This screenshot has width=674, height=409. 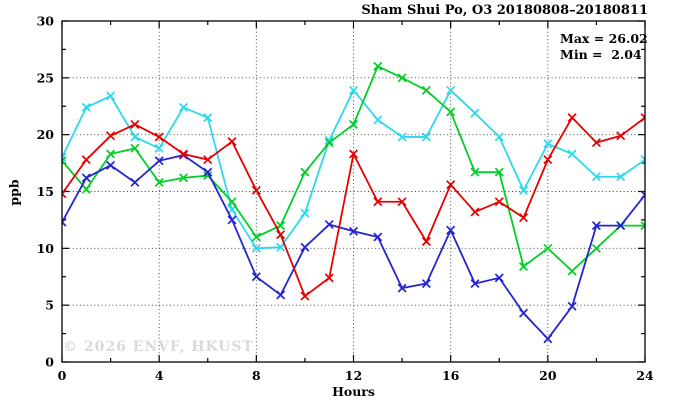 I want to click on x-tick-labels: 0 4 8 12 16 20 24, so click(x=356, y=375).